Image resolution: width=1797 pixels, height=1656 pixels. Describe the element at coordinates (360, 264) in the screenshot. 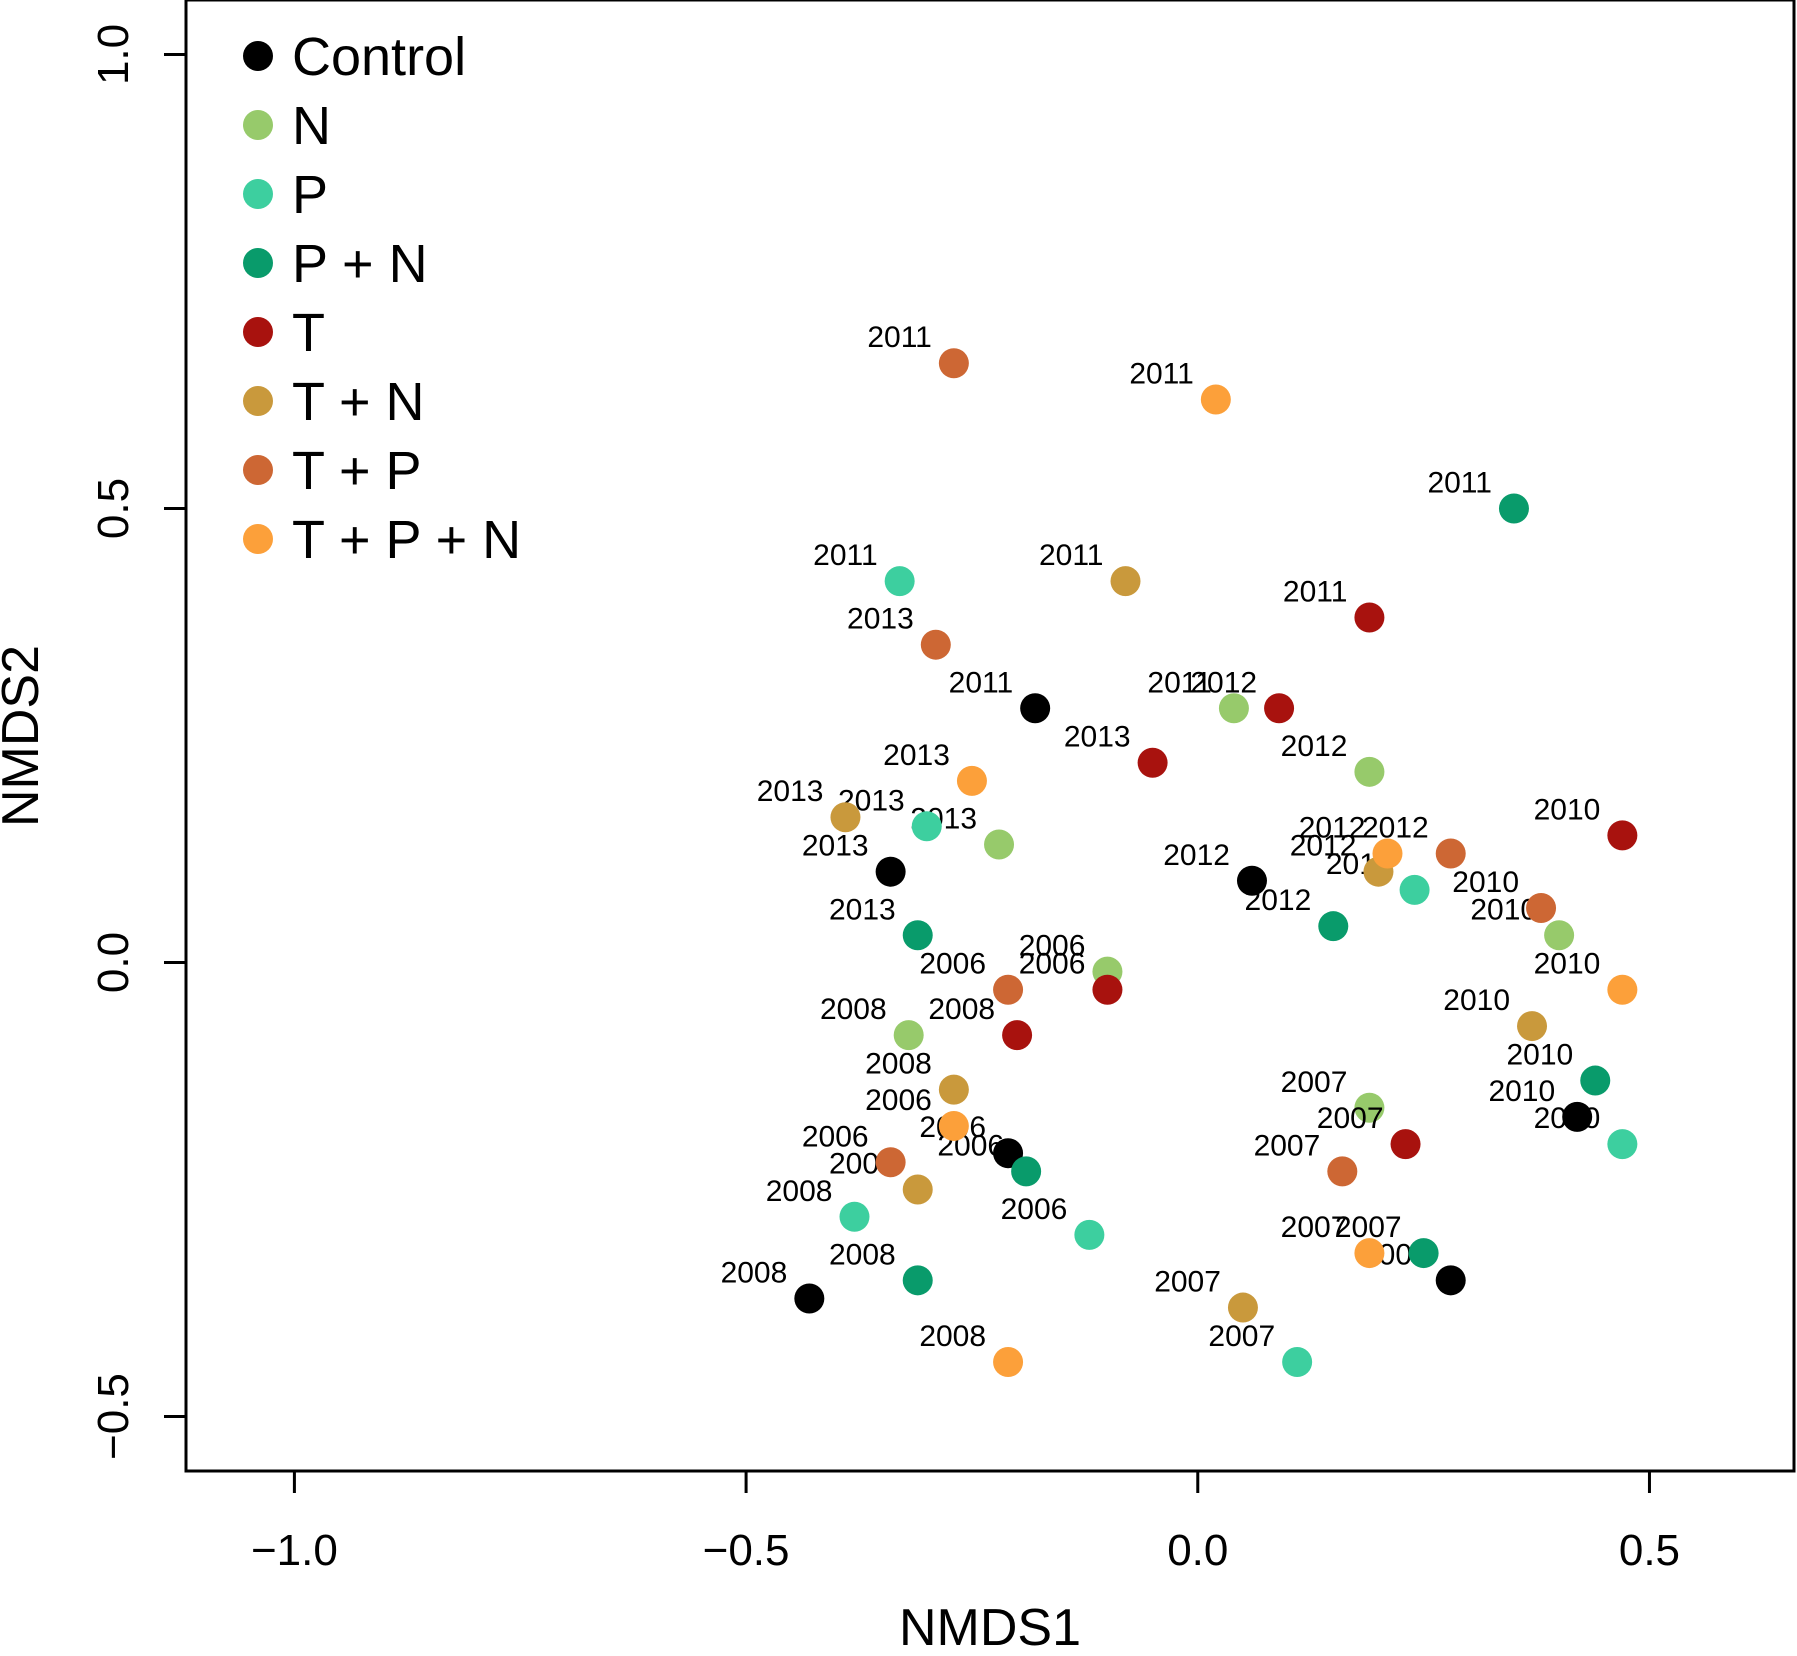

I see `legend-label: P + N` at that location.